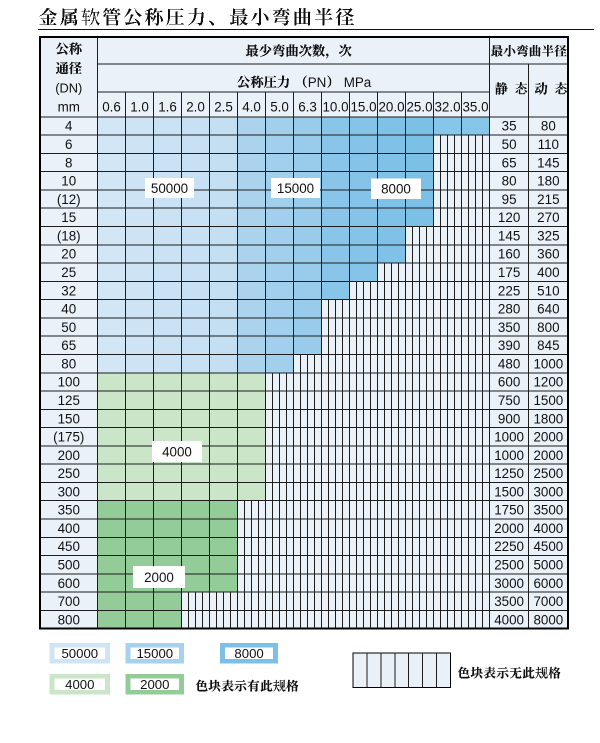  Describe the element at coordinates (335, 107) in the screenshot. I see `svg-text: 10.0` at that location.